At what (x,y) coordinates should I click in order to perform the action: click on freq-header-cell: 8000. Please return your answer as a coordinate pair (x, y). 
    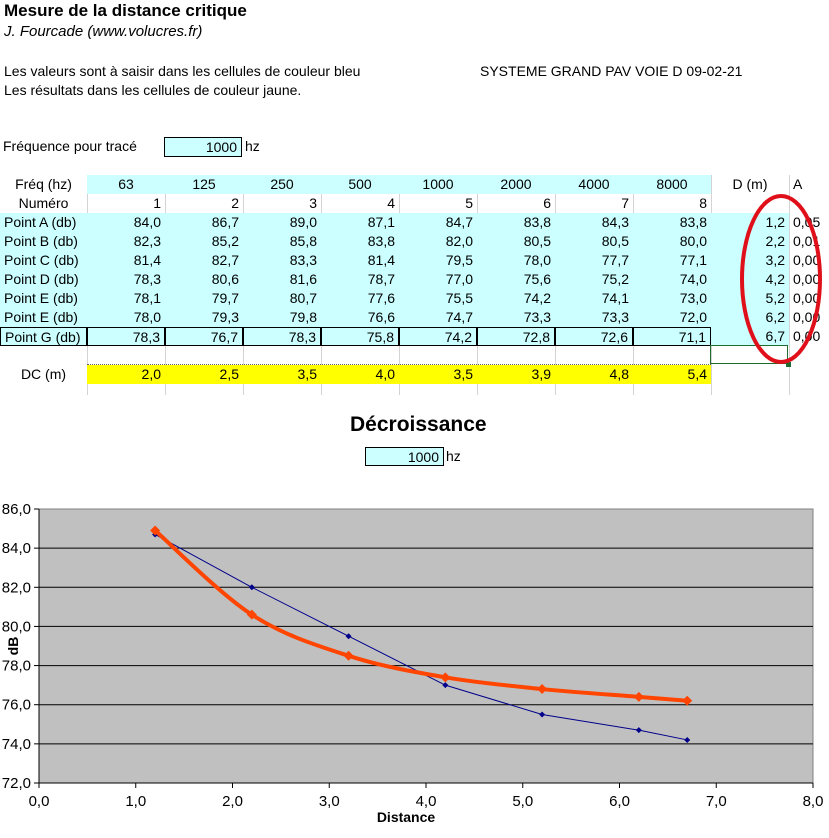
    Looking at the image, I should click on (672, 184).